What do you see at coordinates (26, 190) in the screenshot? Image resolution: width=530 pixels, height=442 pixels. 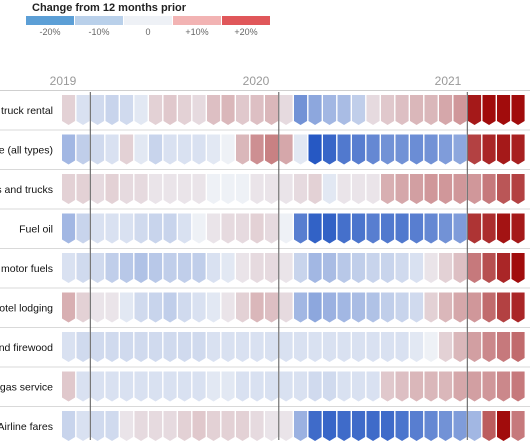 I see `row-label: ars and trucks` at bounding box center [26, 190].